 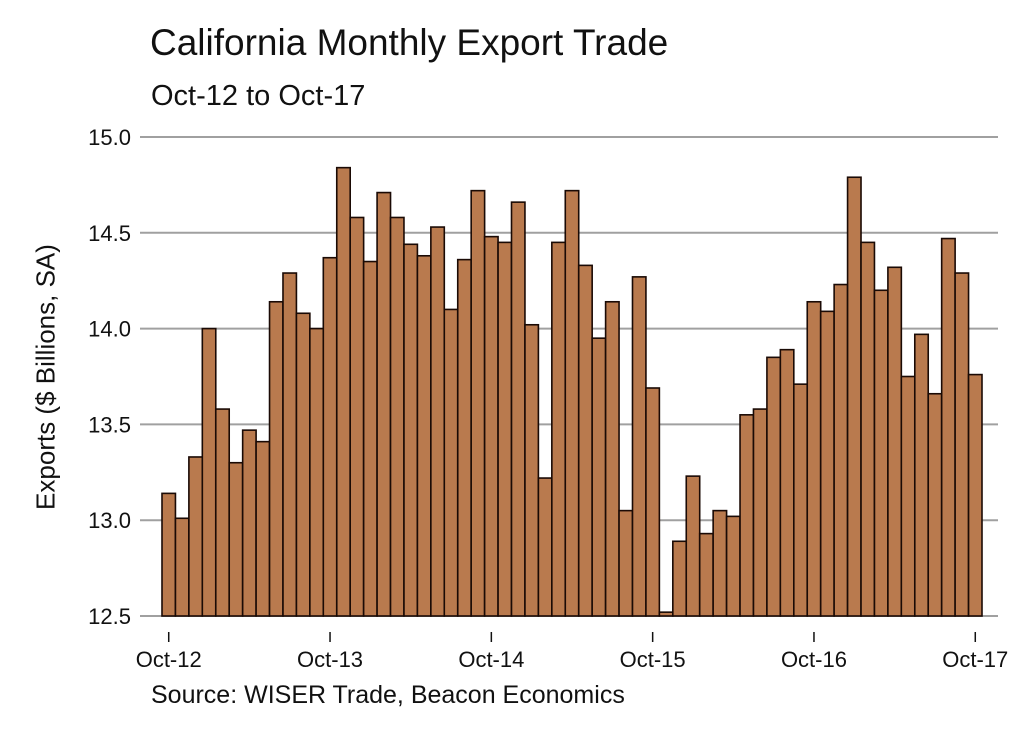 What do you see at coordinates (653, 659) in the screenshot?
I see `x-tick-label: Oct-15` at bounding box center [653, 659].